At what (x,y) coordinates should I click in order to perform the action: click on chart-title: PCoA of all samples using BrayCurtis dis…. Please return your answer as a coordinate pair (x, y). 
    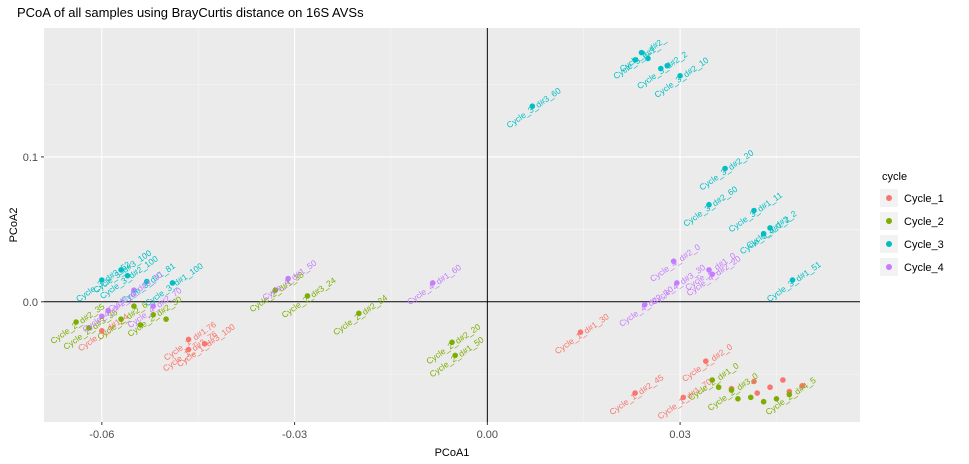
    Looking at the image, I should click on (190, 12).